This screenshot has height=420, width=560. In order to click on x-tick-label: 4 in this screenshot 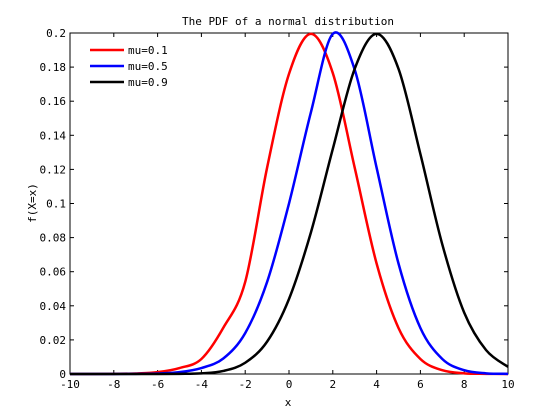, I will do `click(376, 384)`.